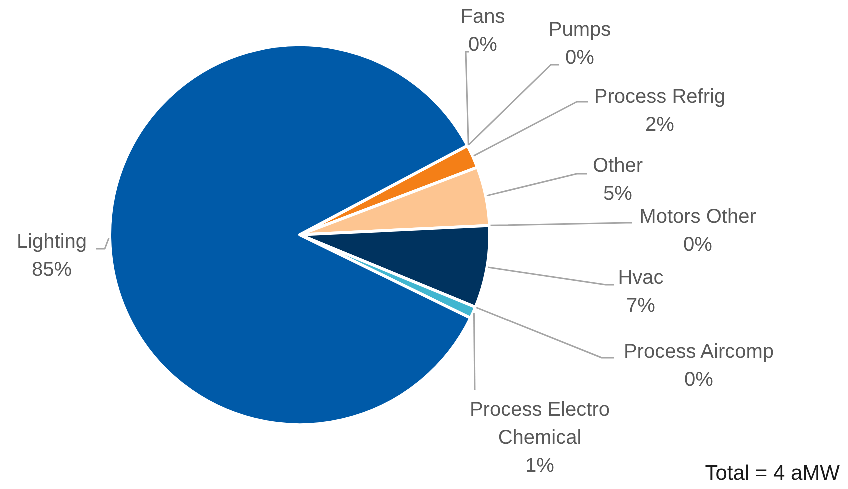 The image size is (848, 489). Describe the element at coordinates (580, 30) in the screenshot. I see `category-label: Pumps` at that location.